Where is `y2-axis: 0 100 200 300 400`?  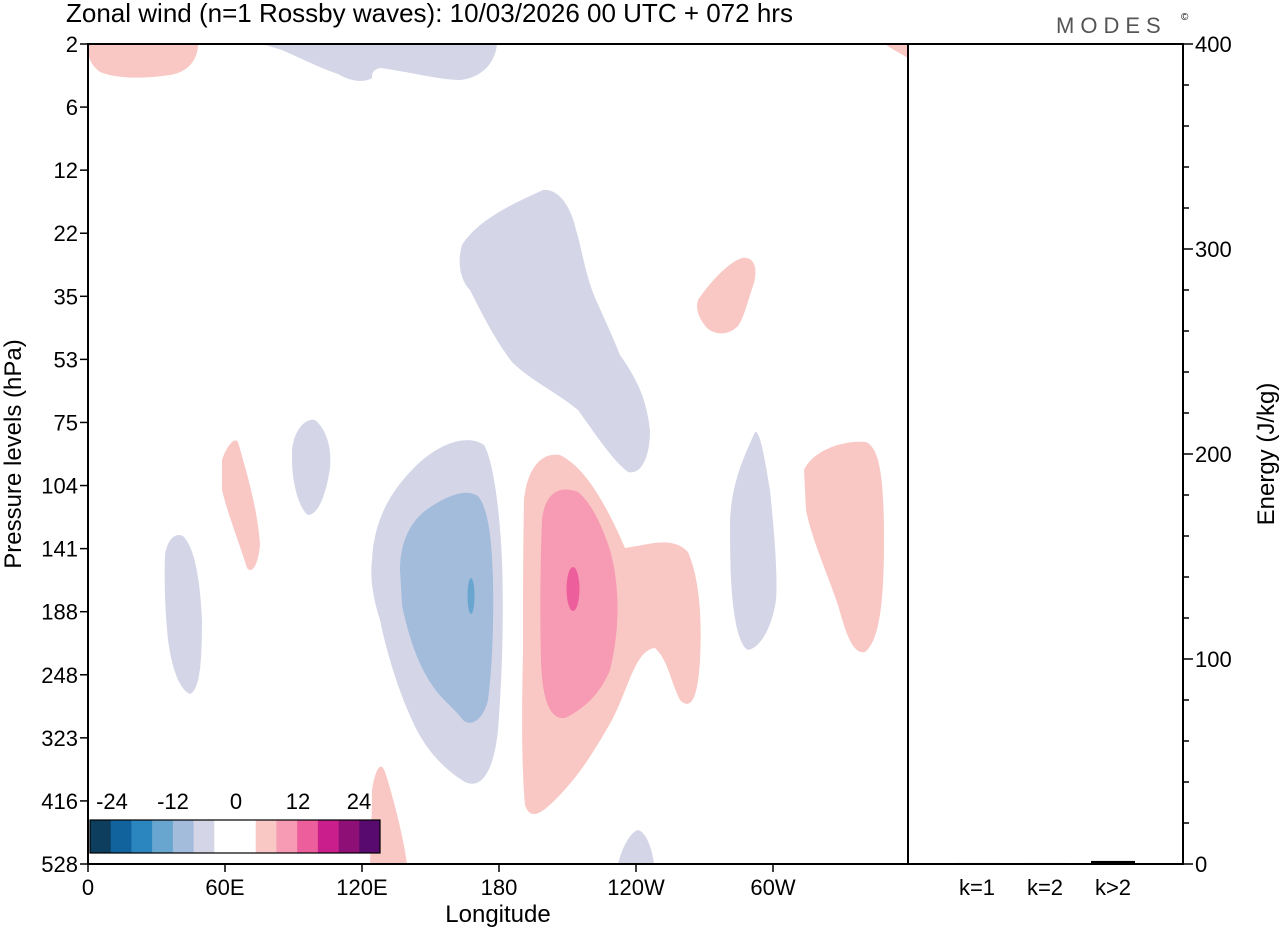 y2-axis: 0 100 200 300 400 is located at coordinates (1207, 454).